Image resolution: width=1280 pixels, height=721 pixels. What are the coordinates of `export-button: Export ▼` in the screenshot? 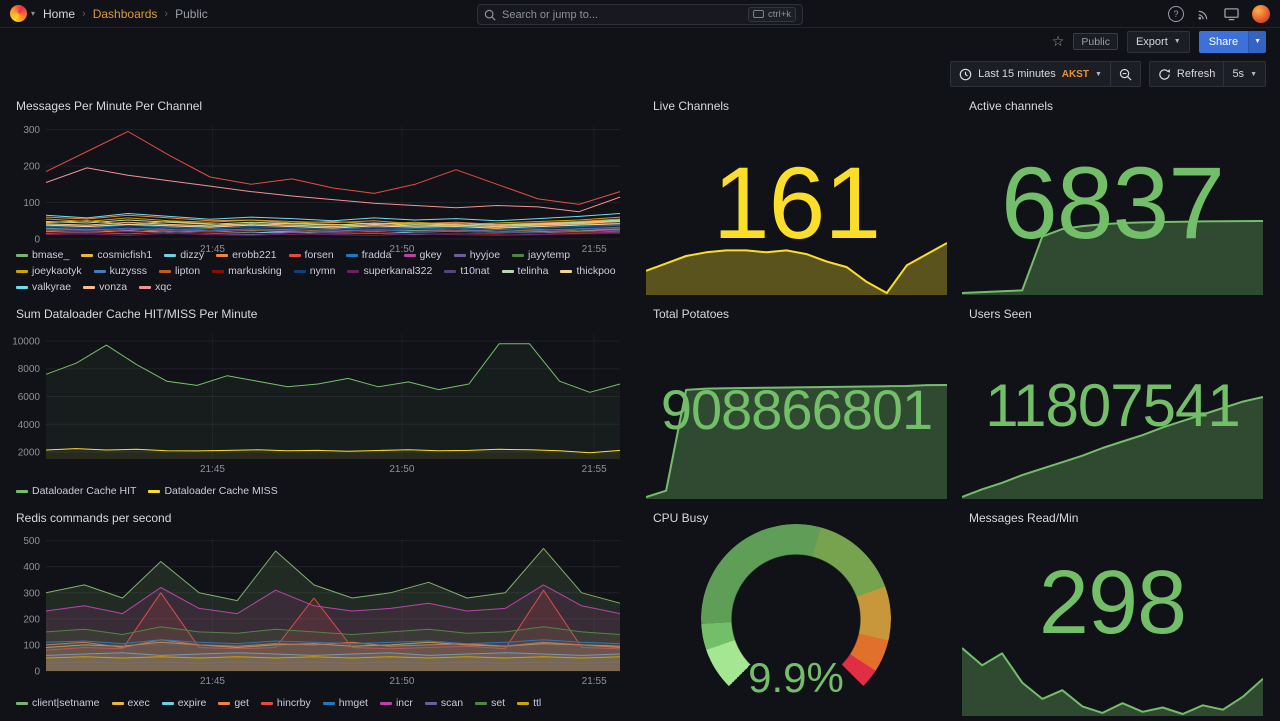 It's located at (1158, 41).